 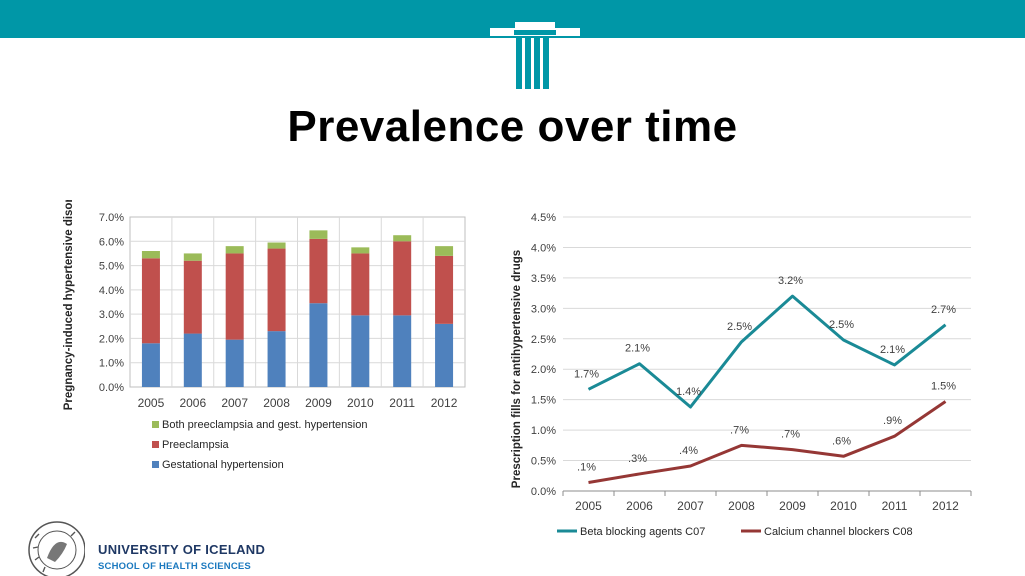 I want to click on data-label: 1.7%, so click(x=586, y=374).